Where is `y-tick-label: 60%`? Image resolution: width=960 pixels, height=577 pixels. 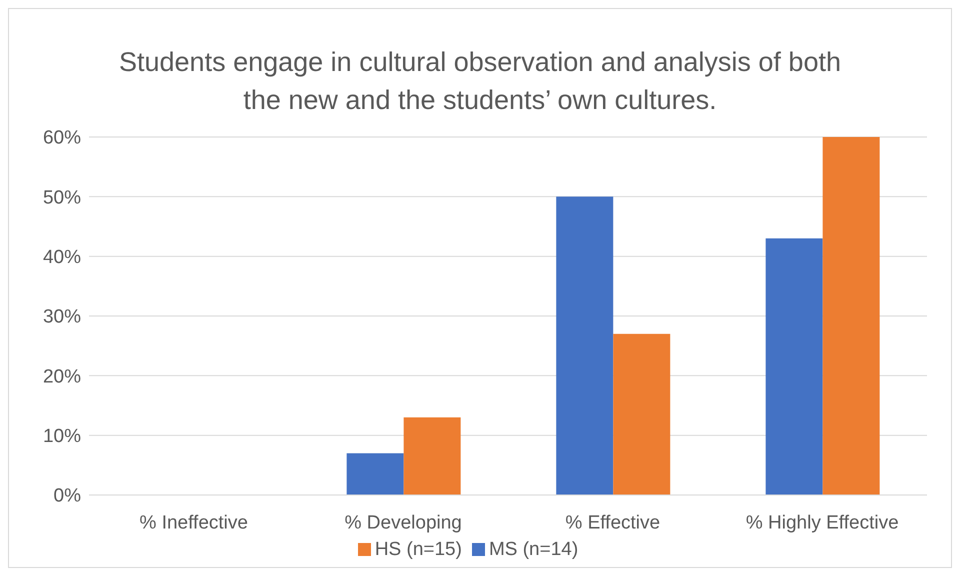 y-tick-label: 60% is located at coordinates (62, 138).